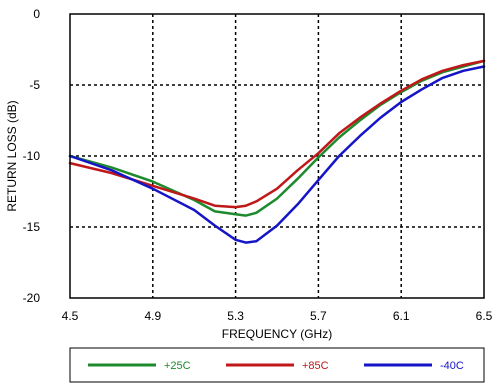  Describe the element at coordinates (70, 316) in the screenshot. I see `x-tick-label: 4.5` at that location.